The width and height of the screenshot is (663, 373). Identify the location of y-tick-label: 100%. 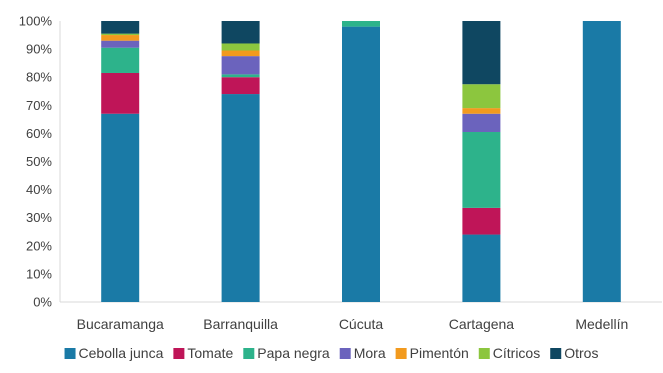
(36, 21).